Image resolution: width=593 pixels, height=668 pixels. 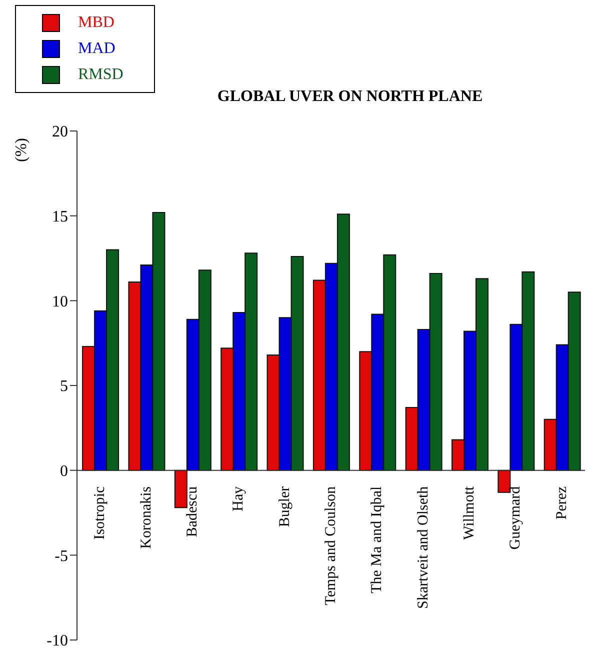 I want to click on legend-label: MBD, so click(x=96, y=23).